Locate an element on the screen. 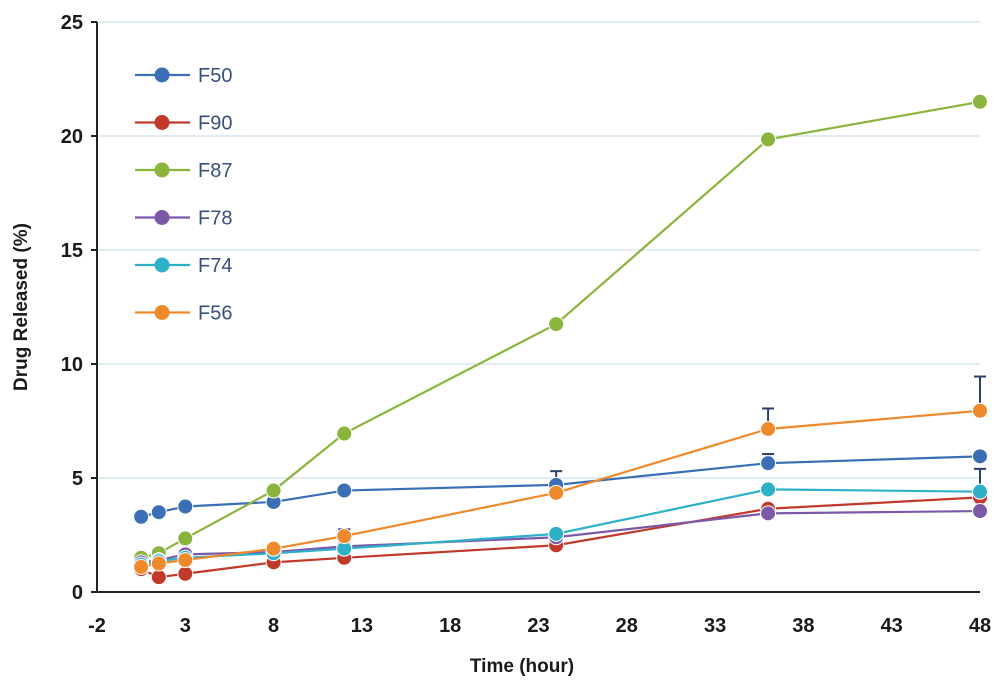  x-tick-label: 8 is located at coordinates (273, 626).